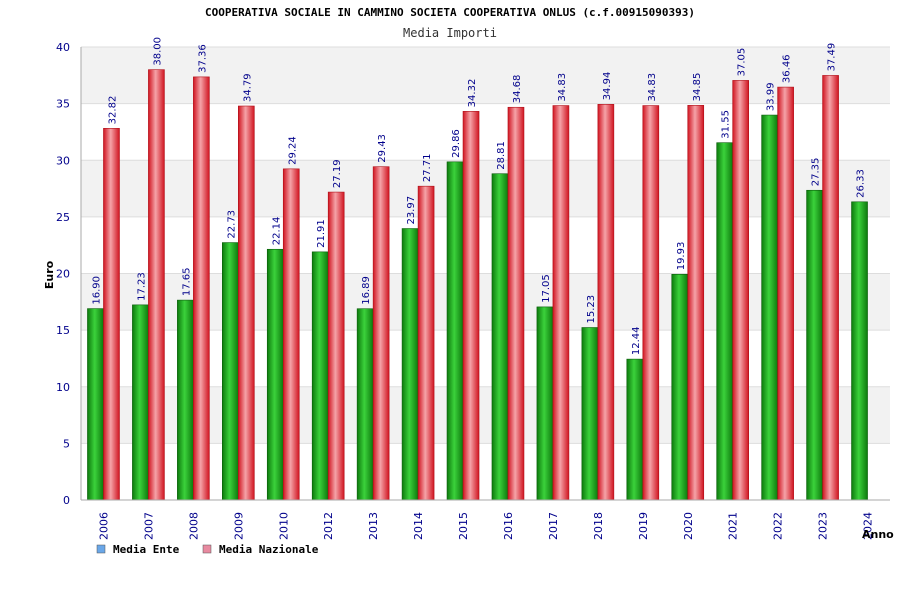 The height and width of the screenshot is (600, 900). What do you see at coordinates (382, 148) in the screenshot?
I see `data-label: 29.43` at bounding box center [382, 148].